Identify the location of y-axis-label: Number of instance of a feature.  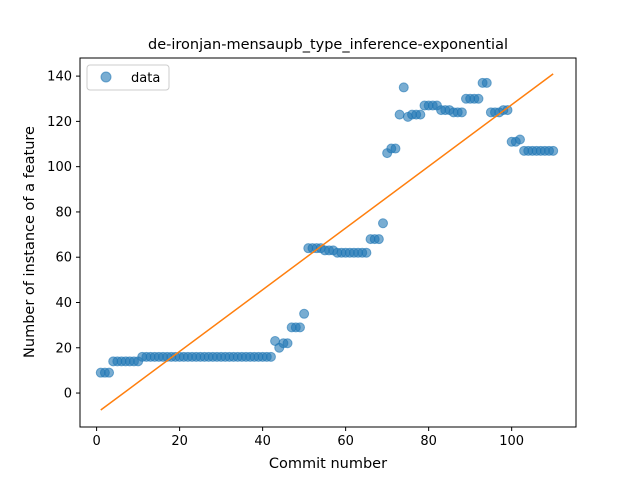
(30, 242).